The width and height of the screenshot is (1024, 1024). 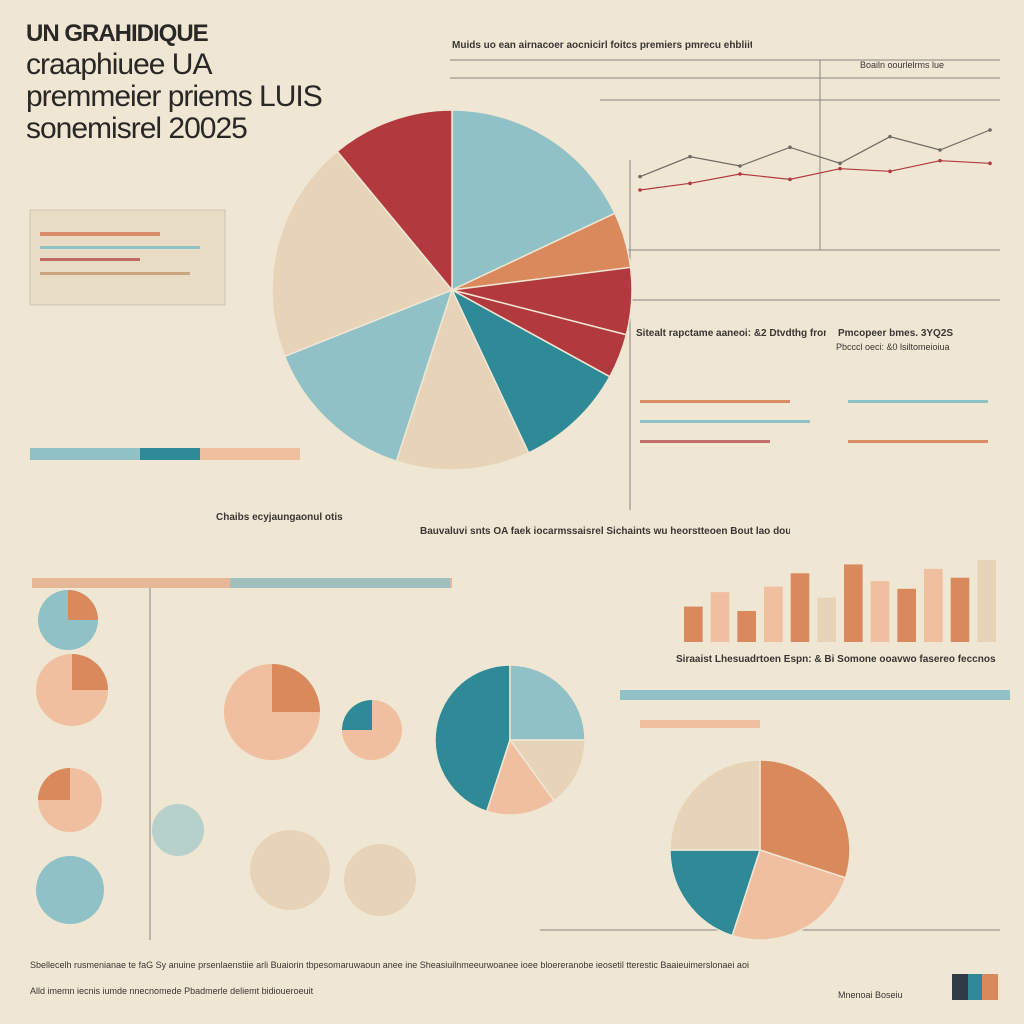 I want to click on corner-squares, so click(x=975, y=987).